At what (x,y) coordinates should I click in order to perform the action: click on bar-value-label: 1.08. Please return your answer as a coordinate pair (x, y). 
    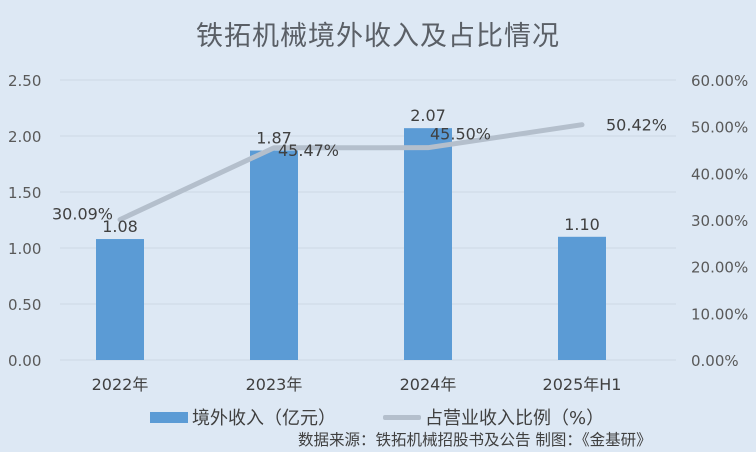
    Looking at the image, I should click on (120, 226).